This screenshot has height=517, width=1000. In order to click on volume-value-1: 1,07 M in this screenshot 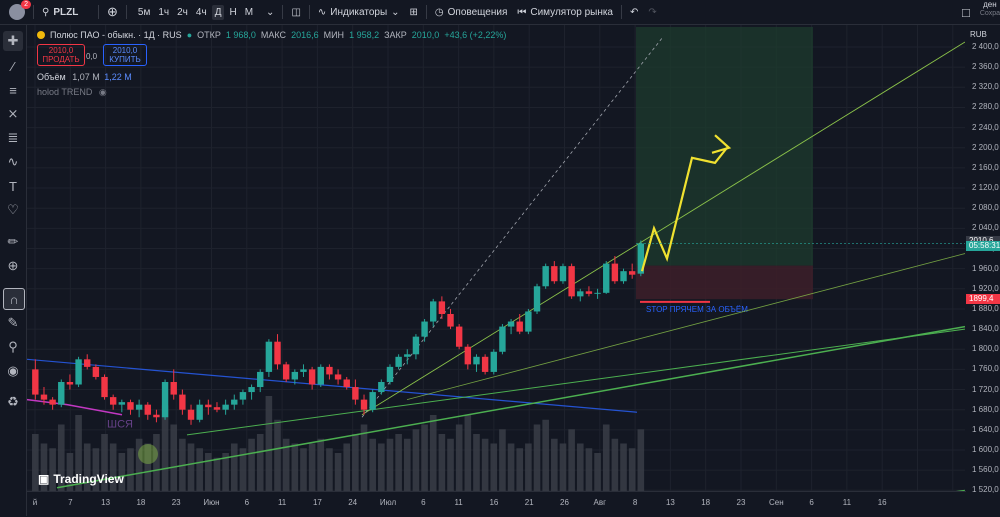, I will do `click(86, 77)`.